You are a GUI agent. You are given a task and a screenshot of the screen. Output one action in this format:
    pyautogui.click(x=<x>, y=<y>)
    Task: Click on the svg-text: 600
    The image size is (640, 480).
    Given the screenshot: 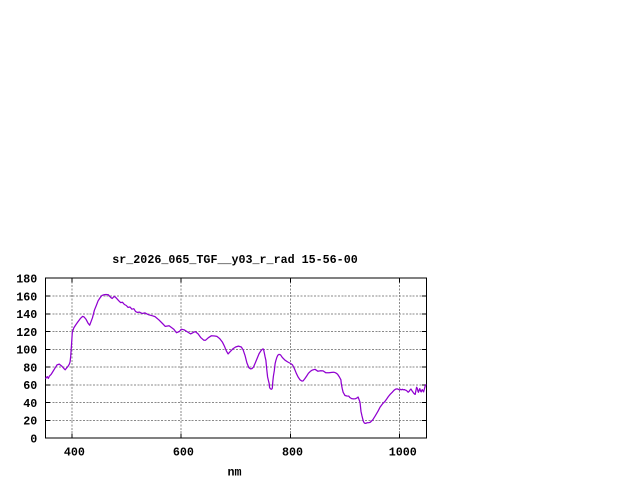 What is the action you would take?
    pyautogui.click(x=183, y=453)
    